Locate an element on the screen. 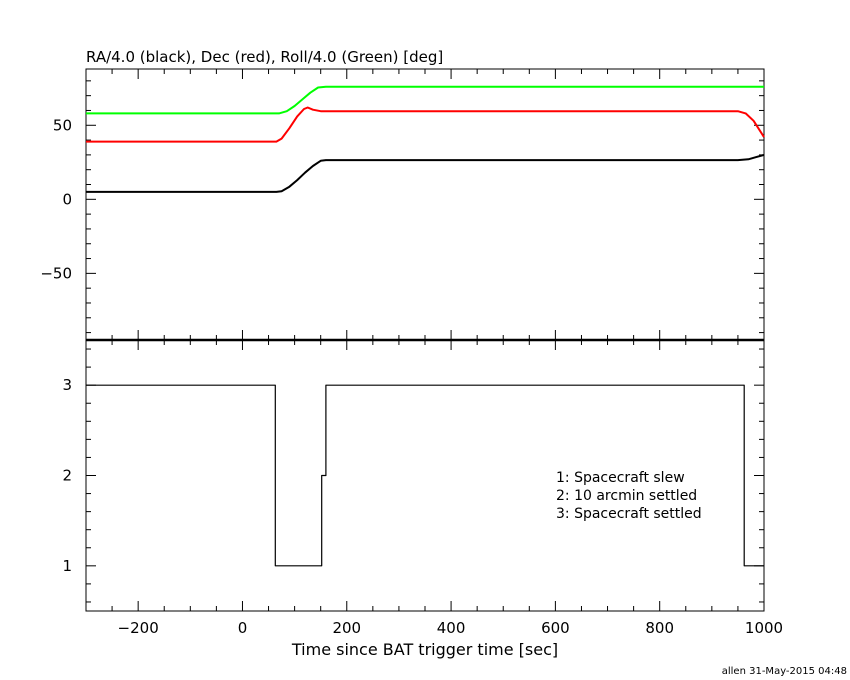  legend-entry-10arcmin: 2: 10 arcmin settled is located at coordinates (626, 496).